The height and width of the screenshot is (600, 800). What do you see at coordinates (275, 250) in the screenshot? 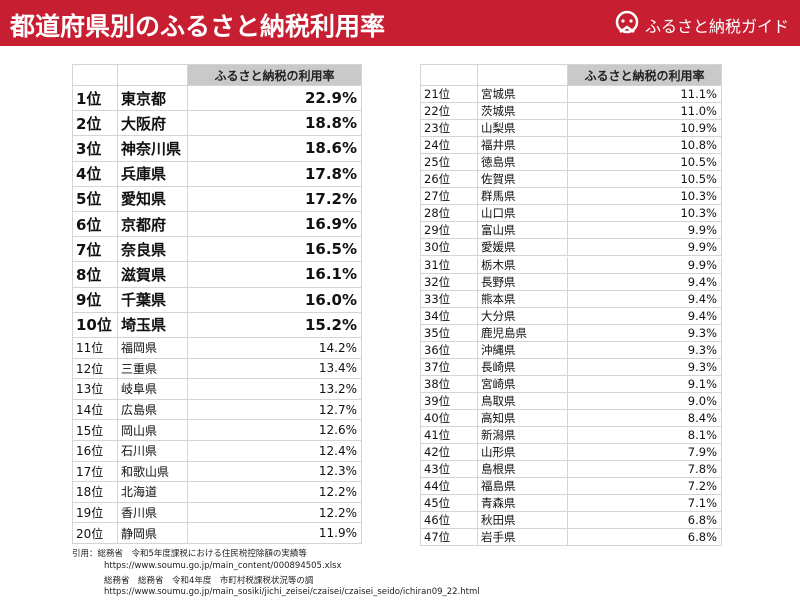
I see `rate: 16.5%` at bounding box center [275, 250].